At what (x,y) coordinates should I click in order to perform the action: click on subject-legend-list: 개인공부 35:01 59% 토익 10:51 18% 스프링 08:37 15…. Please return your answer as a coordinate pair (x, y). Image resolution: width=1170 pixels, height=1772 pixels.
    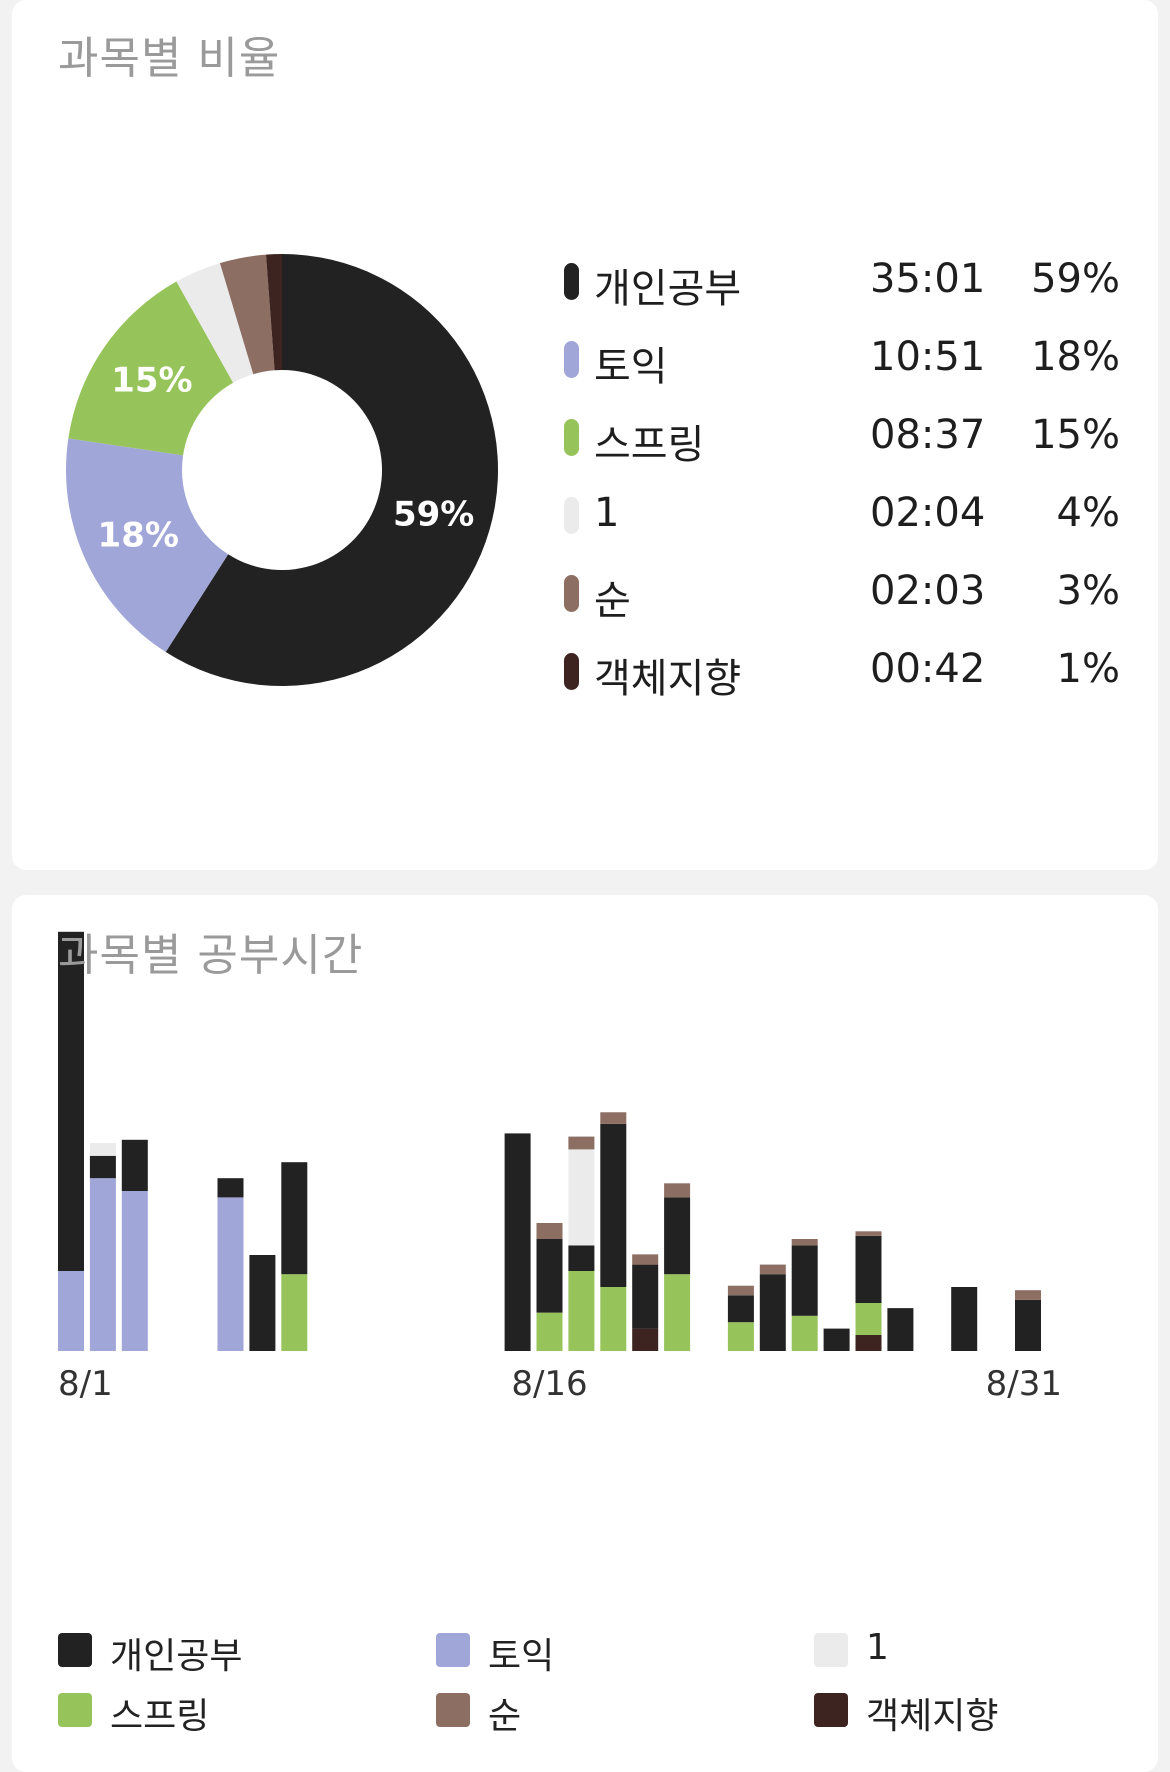
    Looking at the image, I should click on (835, 482).